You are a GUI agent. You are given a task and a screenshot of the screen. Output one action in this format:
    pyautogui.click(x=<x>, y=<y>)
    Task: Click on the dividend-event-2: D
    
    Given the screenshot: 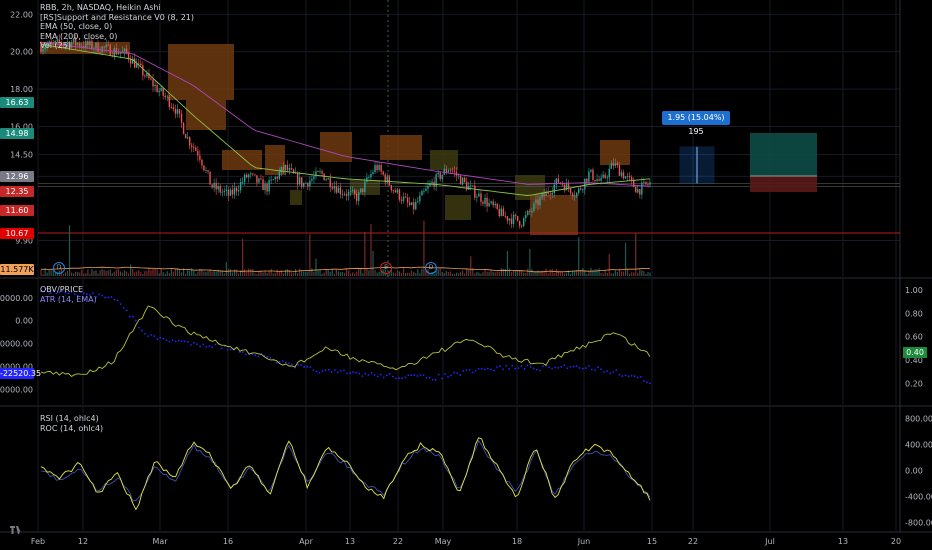 What is the action you would take?
    pyautogui.click(x=431, y=268)
    